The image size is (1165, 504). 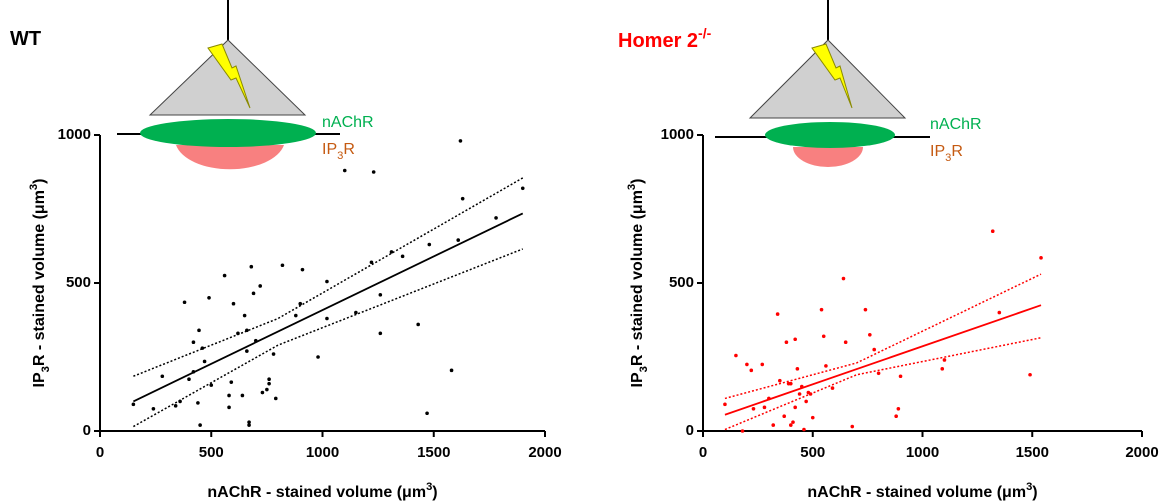 I want to click on diagram-label: IP3R, so click(x=946, y=153).